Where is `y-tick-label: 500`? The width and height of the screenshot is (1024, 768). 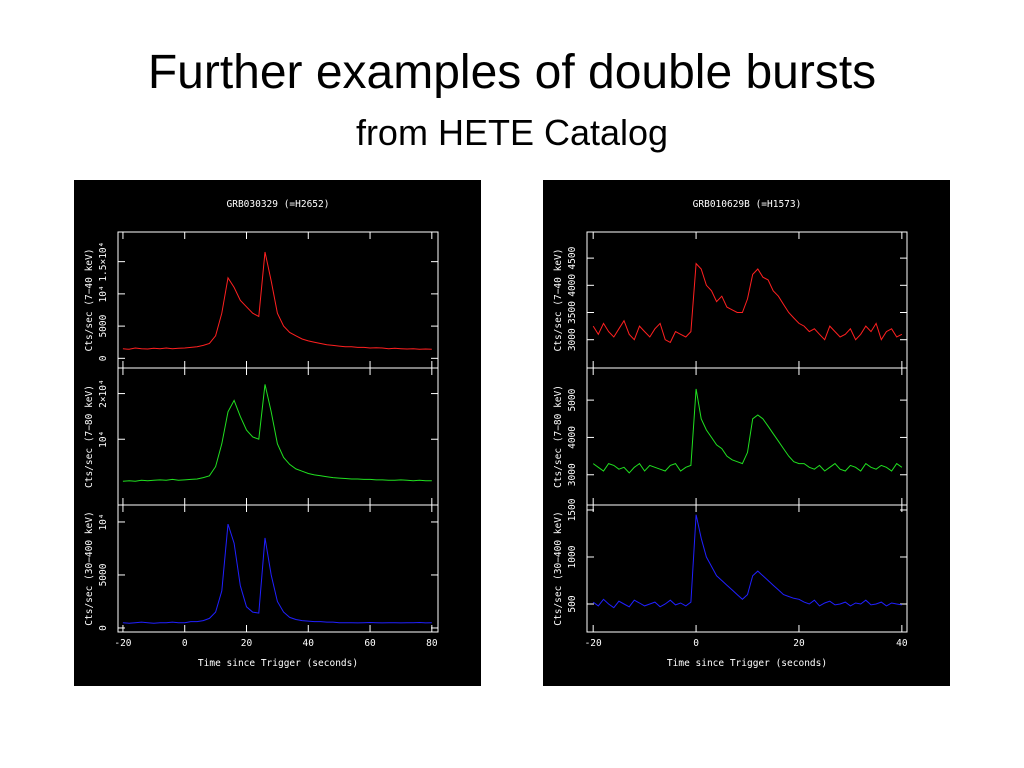
y-tick-label: 500 is located at coordinates (572, 603).